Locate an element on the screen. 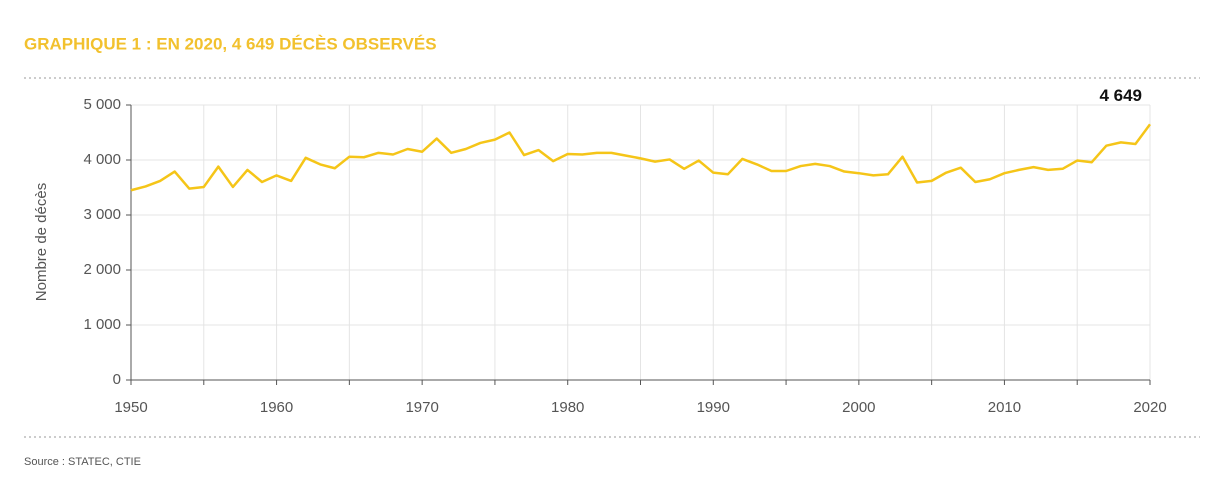 The height and width of the screenshot is (490, 1224). y-tick-label: 4 000 is located at coordinates (102, 159).